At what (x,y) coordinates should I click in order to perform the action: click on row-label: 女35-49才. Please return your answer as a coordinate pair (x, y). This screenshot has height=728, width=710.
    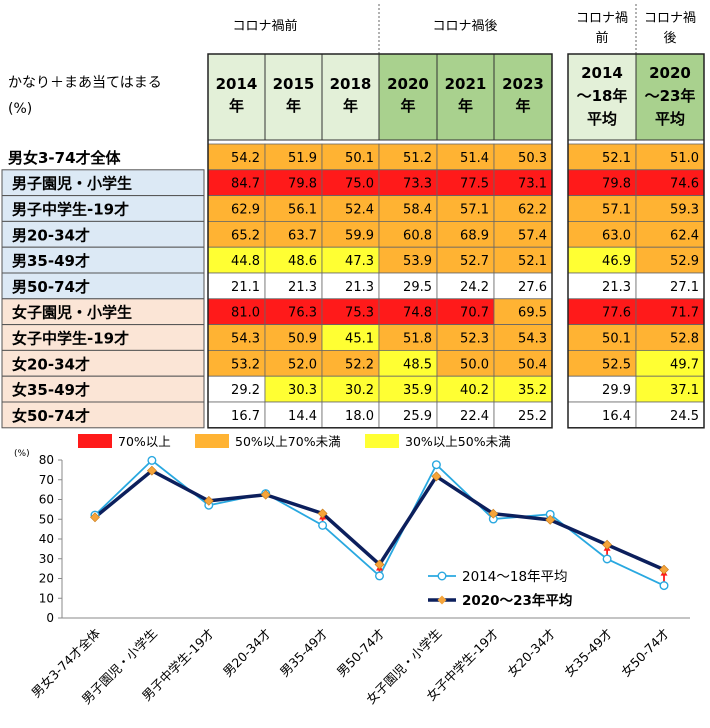
    Looking at the image, I should click on (51, 390).